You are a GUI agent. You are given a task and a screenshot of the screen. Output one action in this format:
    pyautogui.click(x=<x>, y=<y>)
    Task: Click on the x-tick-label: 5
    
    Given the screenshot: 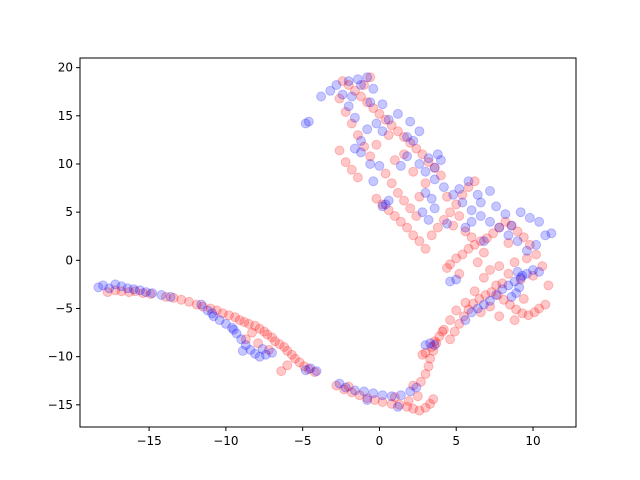 What is the action you would take?
    pyautogui.click(x=456, y=441)
    